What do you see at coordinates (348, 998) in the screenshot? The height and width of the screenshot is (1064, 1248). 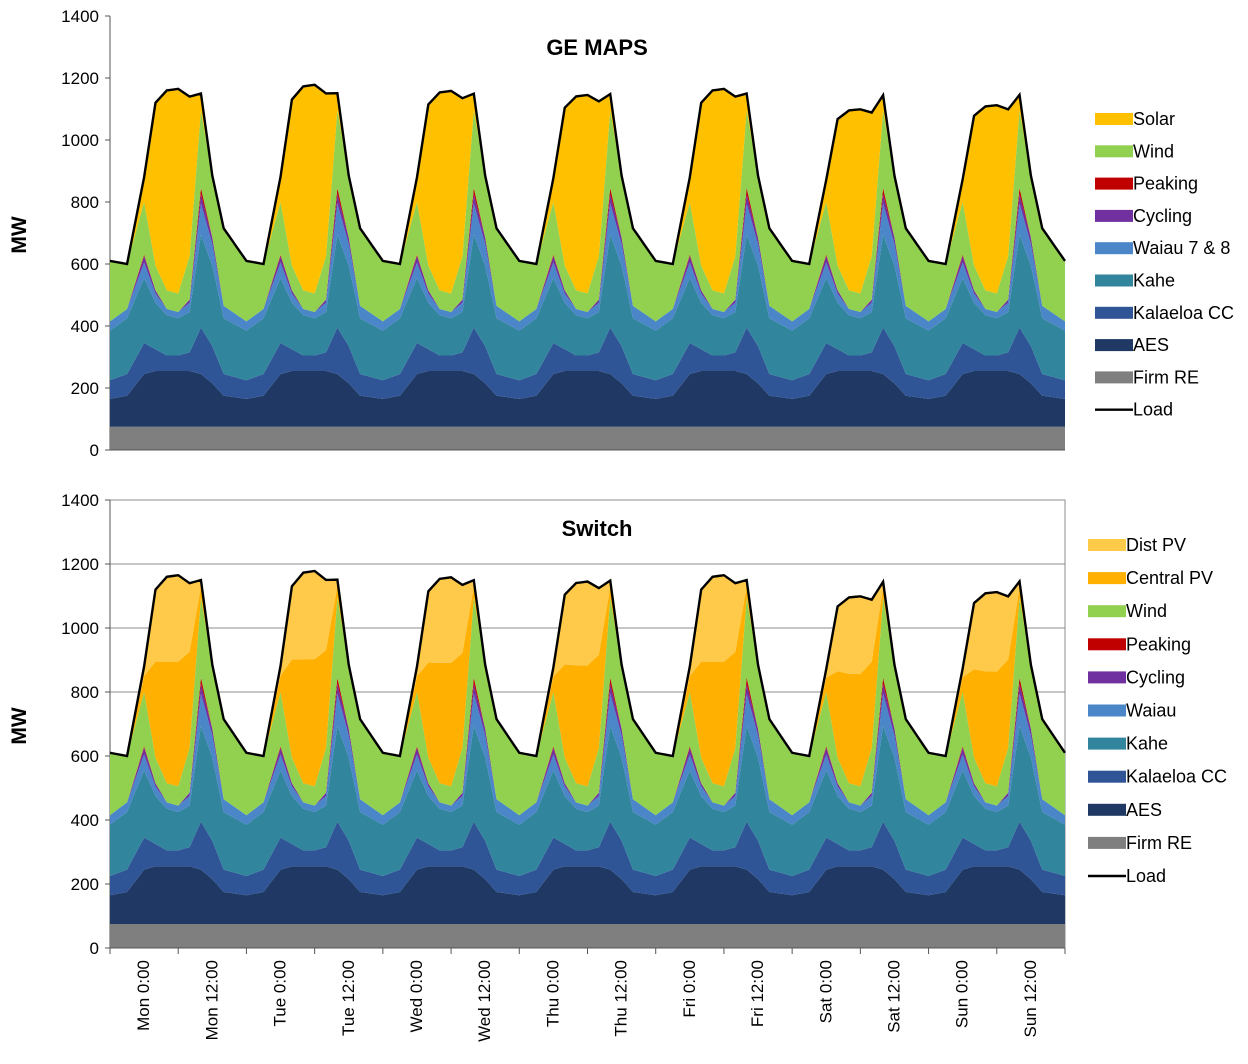 I see `x-tick-label: Tue 12:00` at bounding box center [348, 998].